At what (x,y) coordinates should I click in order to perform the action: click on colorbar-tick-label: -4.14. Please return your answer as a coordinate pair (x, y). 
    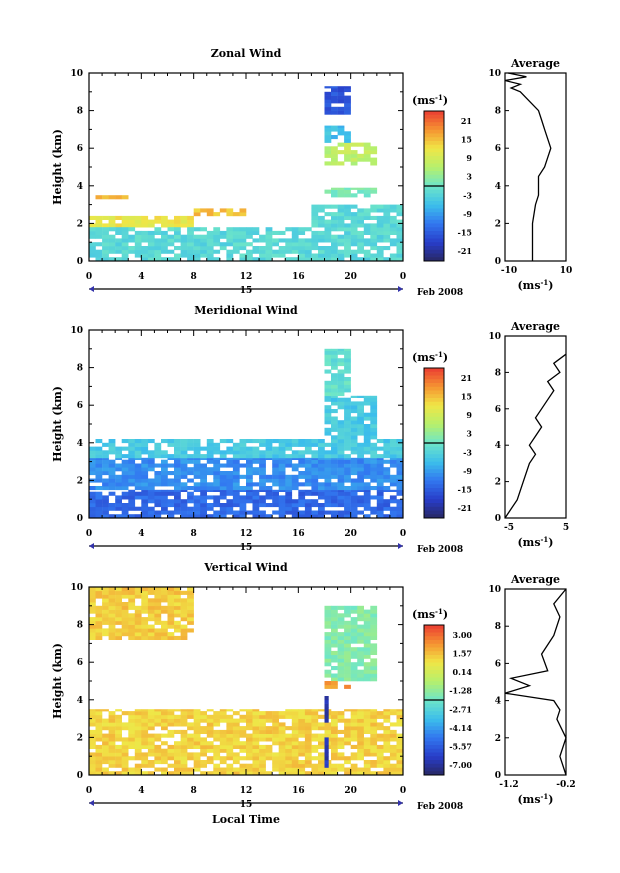
    Looking at the image, I should click on (460, 728).